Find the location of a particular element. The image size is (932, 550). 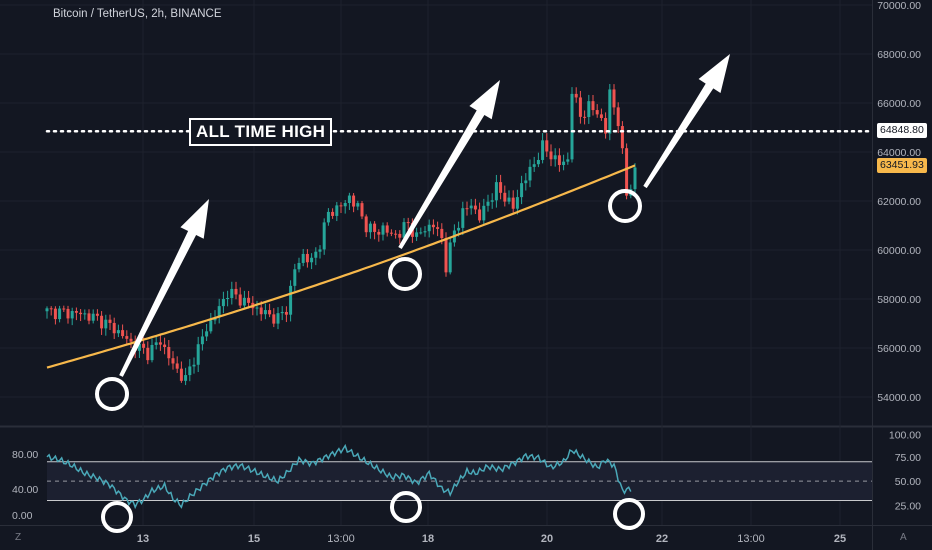

ath-price-tag: 64848.80 is located at coordinates (902, 130).